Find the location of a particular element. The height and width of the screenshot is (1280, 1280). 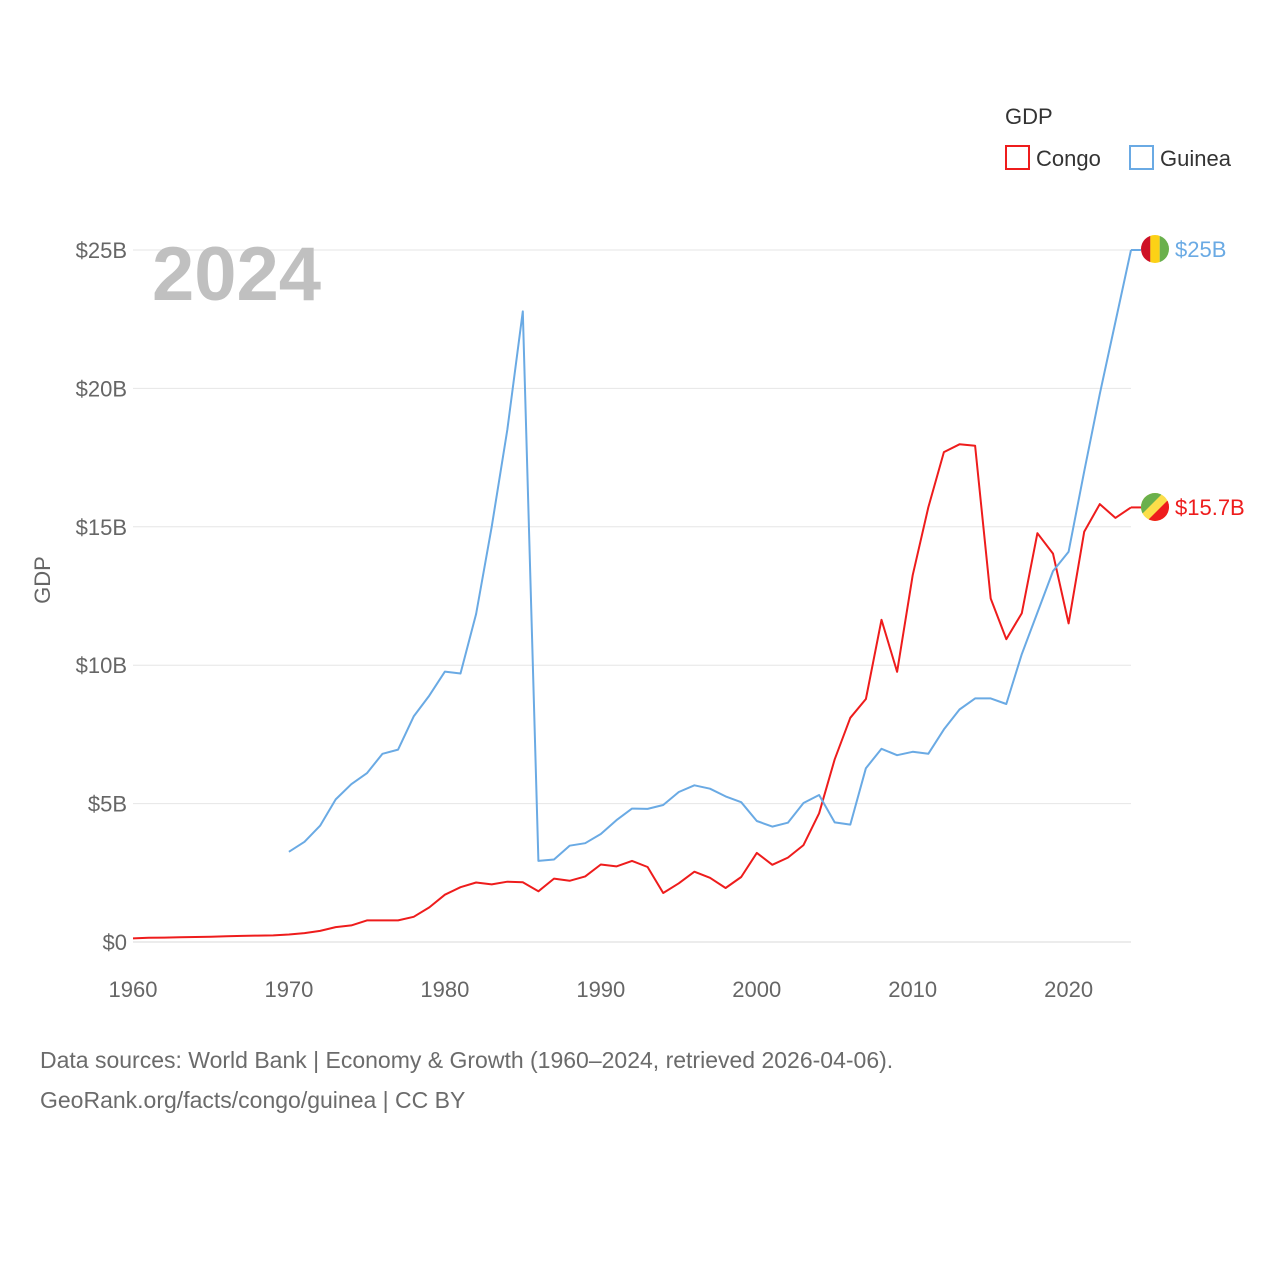

legend-swatch-guinea is located at coordinates (1141, 157).